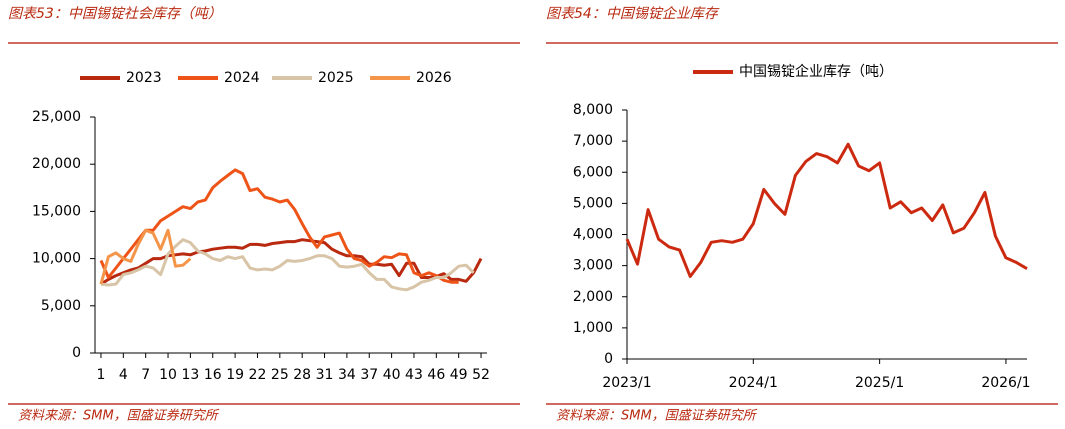 Image resolution: width=1065 pixels, height=429 pixels. I want to click on x-tick-label: 7, so click(145, 375).